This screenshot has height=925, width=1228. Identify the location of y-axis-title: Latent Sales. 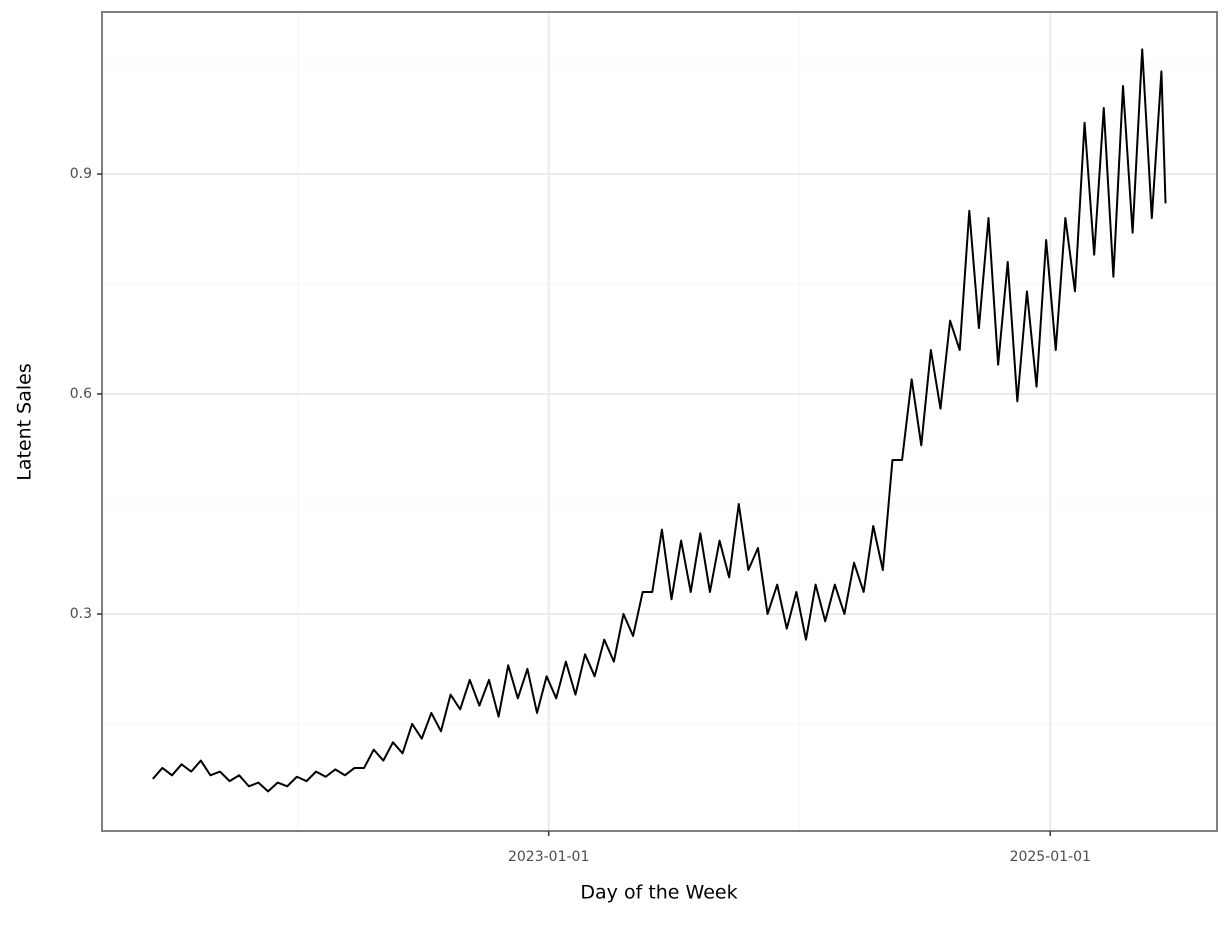
(25, 421).